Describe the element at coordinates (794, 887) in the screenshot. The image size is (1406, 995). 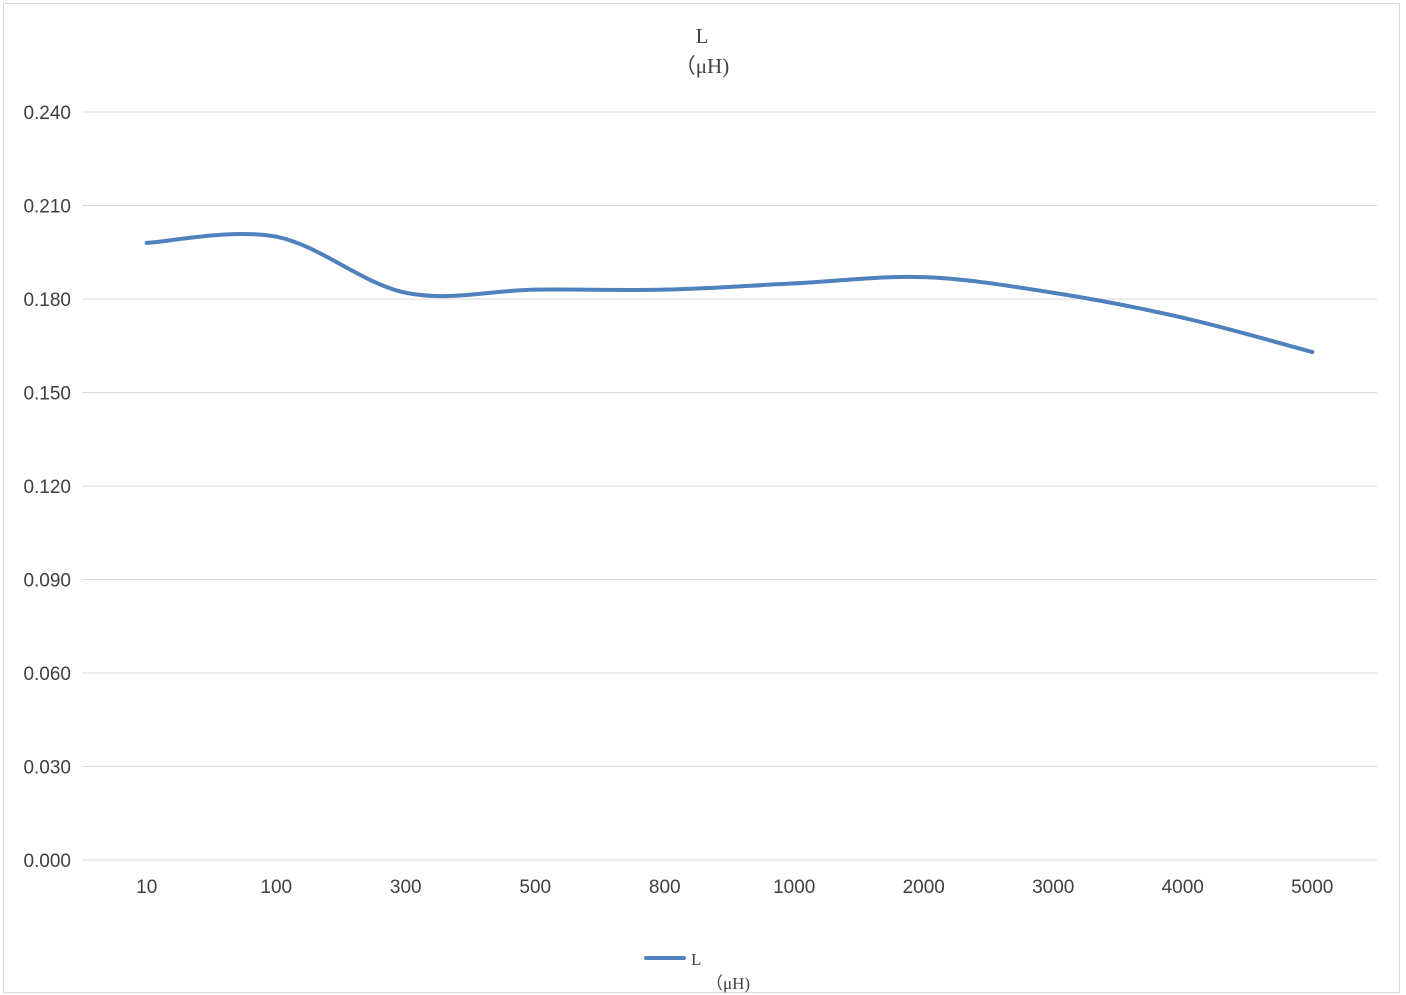
I see `x-tick-label: 1000` at that location.